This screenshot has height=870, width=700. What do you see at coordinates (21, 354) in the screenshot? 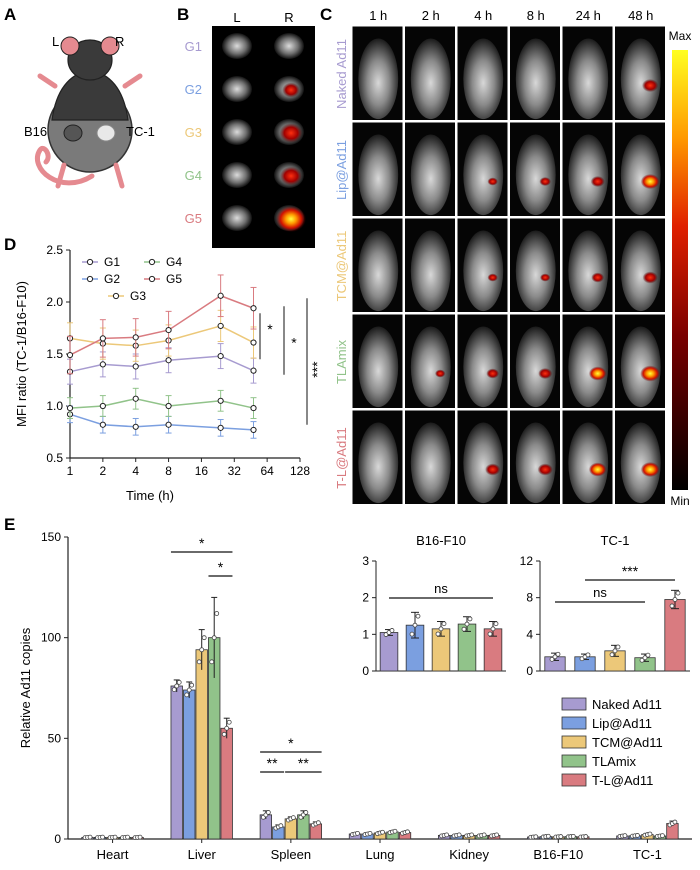
I see `y-axis-title: MFI ratio (TC-1/B16-F10)` at bounding box center [21, 354].